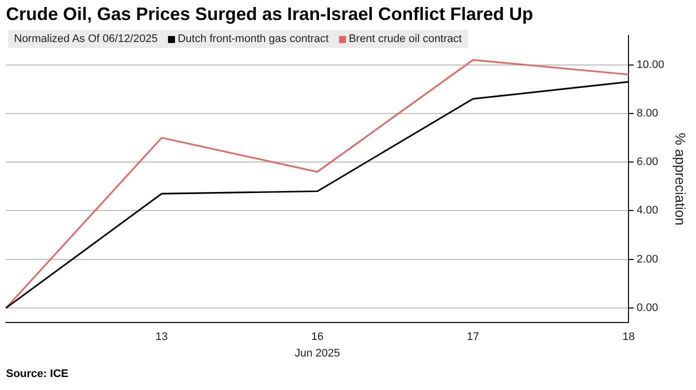 This screenshot has width=696, height=390. Describe the element at coordinates (86, 39) in the screenshot. I see `legend-title: Normalized As Of 06/12/2025` at that location.